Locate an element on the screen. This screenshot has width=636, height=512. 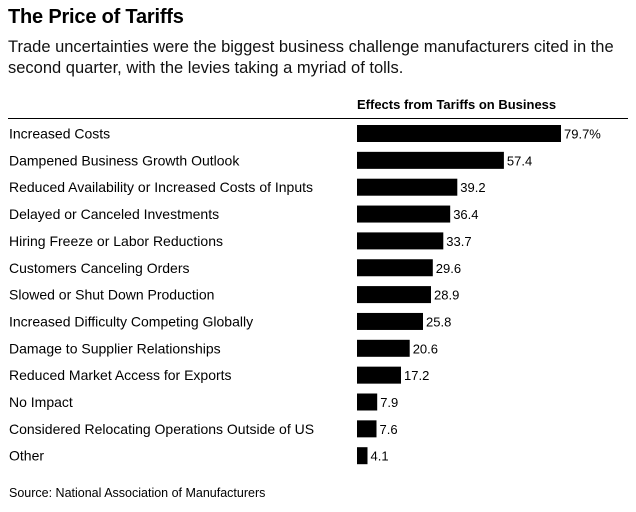
value-label: 7.9 is located at coordinates (389, 402).